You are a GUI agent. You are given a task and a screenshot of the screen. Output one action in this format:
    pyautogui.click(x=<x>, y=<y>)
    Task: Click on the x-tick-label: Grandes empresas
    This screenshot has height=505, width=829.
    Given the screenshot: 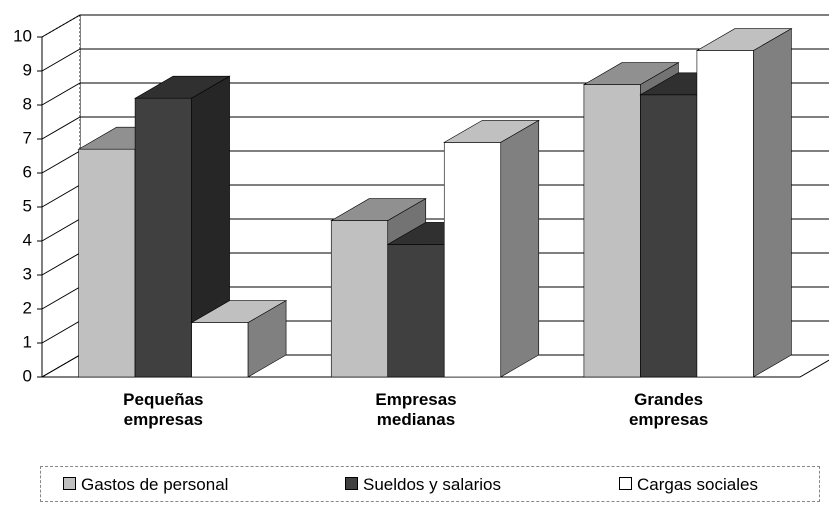 What is the action you would take?
    pyautogui.click(x=668, y=409)
    